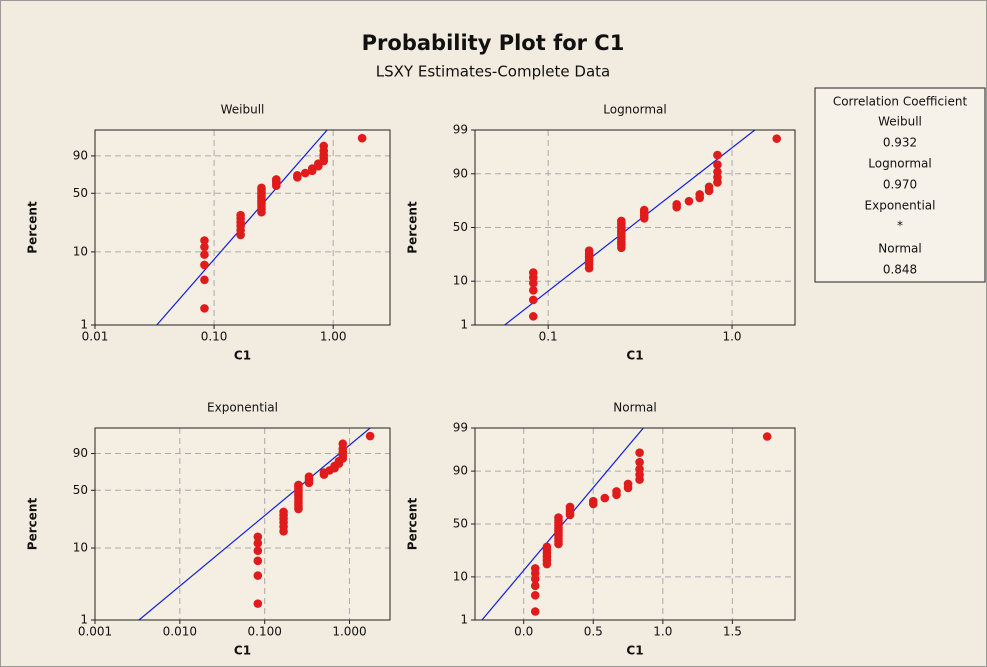 The width and height of the screenshot is (987, 667). I want to click on x-tick-label: 0.5, so click(593, 632).